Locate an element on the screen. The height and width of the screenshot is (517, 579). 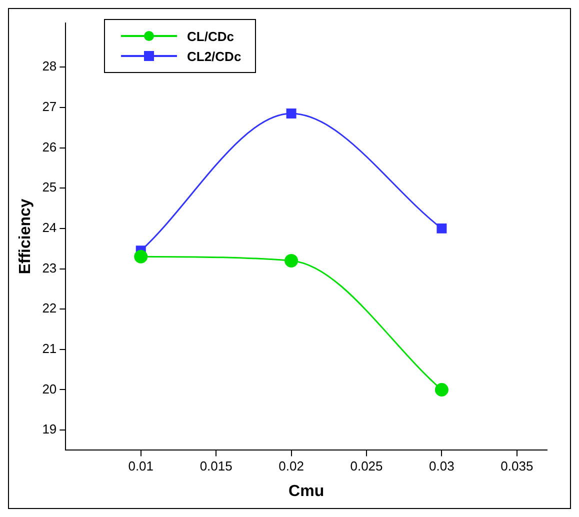
y-tick-label: 22 is located at coordinates (49, 308).